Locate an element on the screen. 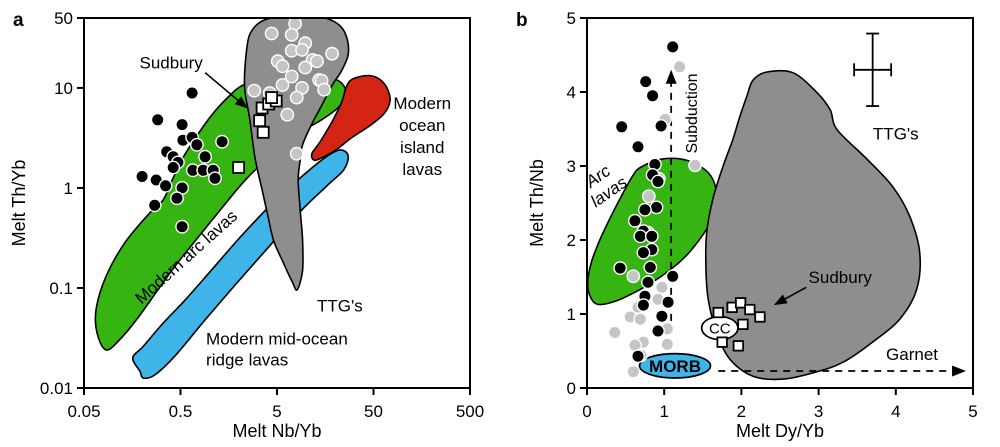 This screenshot has width=1000, height=447. label-modern-ocean-island-lavas-line: island is located at coordinates (422, 147).